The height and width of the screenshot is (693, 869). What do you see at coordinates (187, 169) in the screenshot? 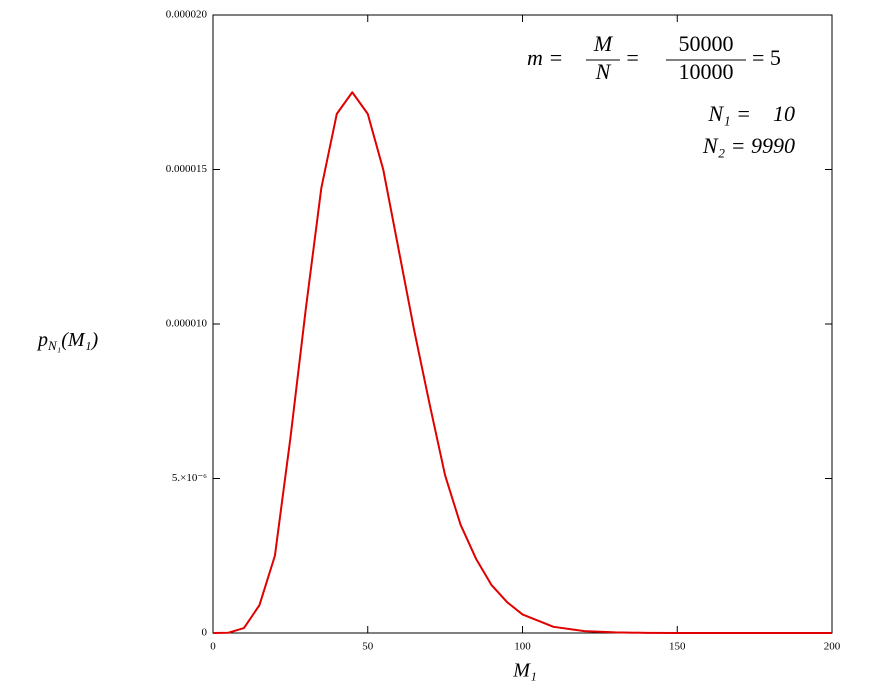
I see `y-tick-label: 0.000015` at bounding box center [187, 169].